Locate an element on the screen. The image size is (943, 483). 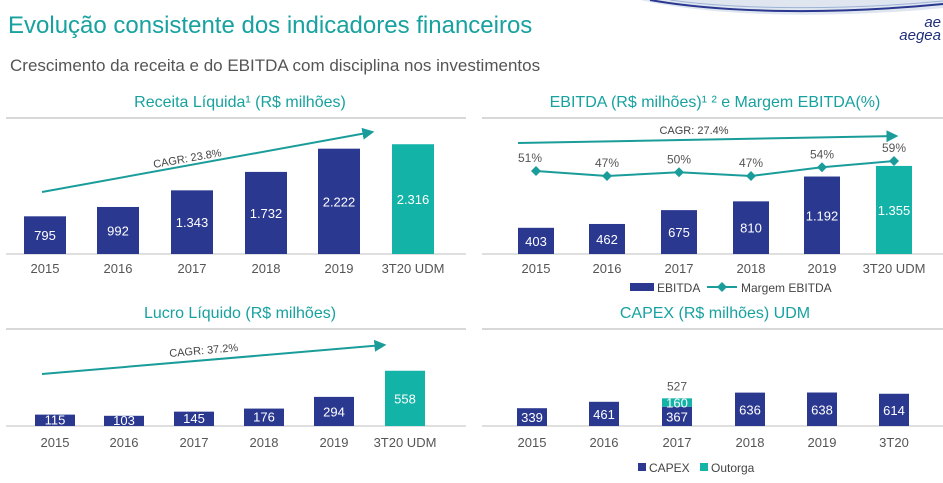
capex-legend-swatch is located at coordinates (642, 467).